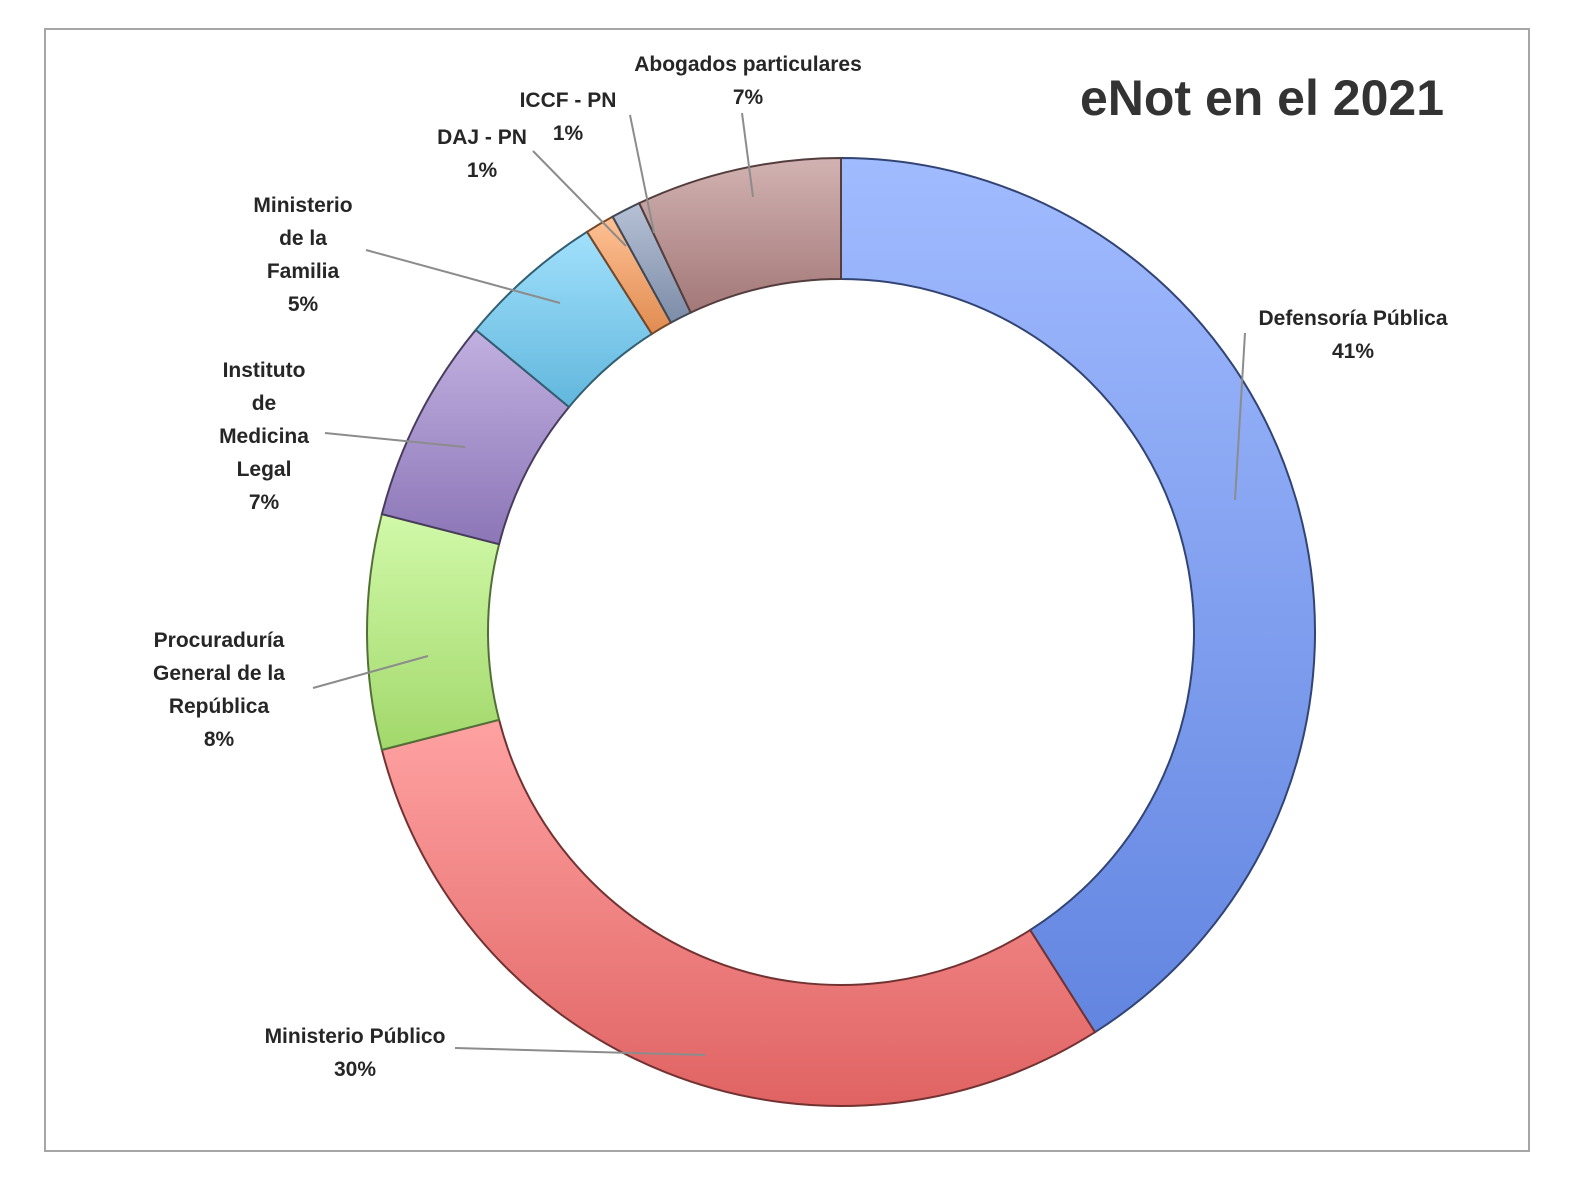 The width and height of the screenshot is (1576, 1200). I want to click on slice-label-line-1-0: Ministerio Público, so click(355, 1036).